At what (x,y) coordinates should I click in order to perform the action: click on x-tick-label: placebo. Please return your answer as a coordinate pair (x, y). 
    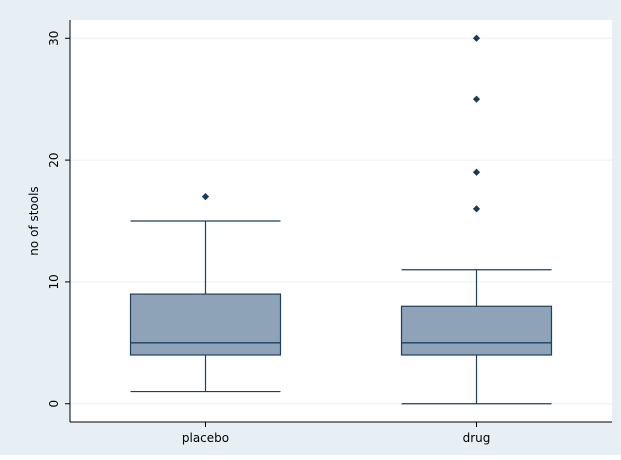
    Looking at the image, I should click on (205, 438).